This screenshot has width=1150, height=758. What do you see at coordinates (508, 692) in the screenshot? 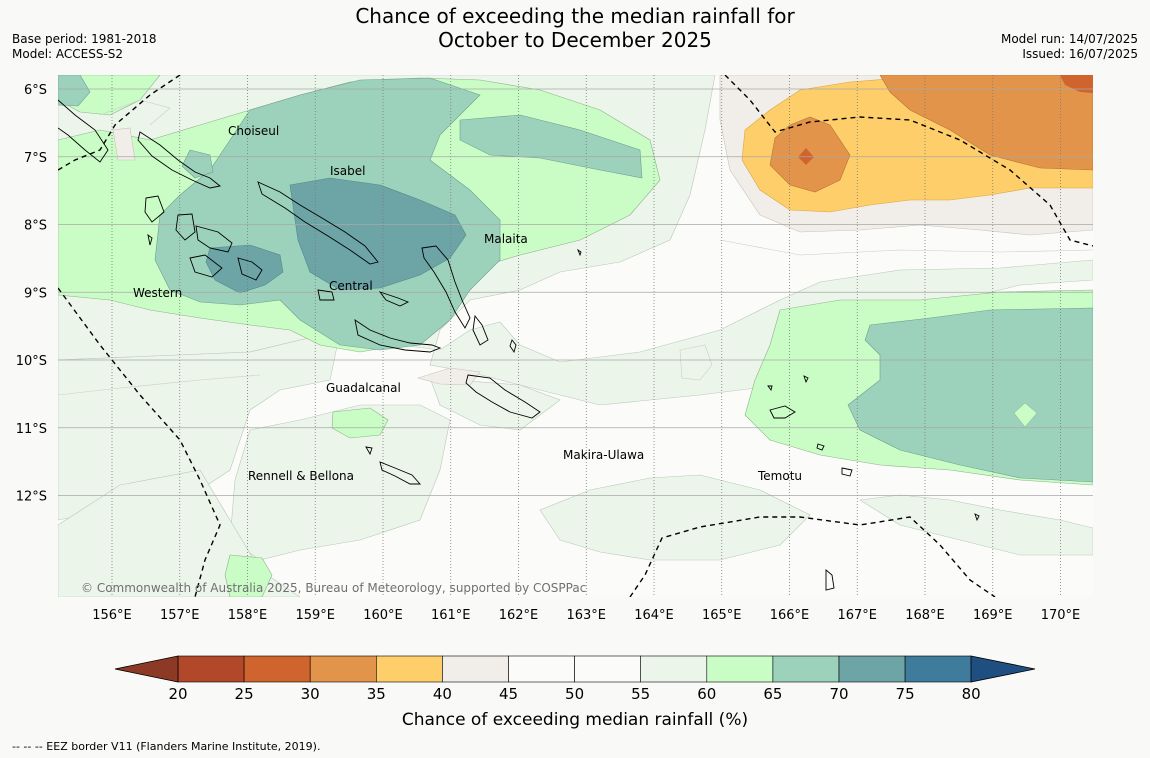
I see `colorbar-tick-label: 45` at bounding box center [508, 692].